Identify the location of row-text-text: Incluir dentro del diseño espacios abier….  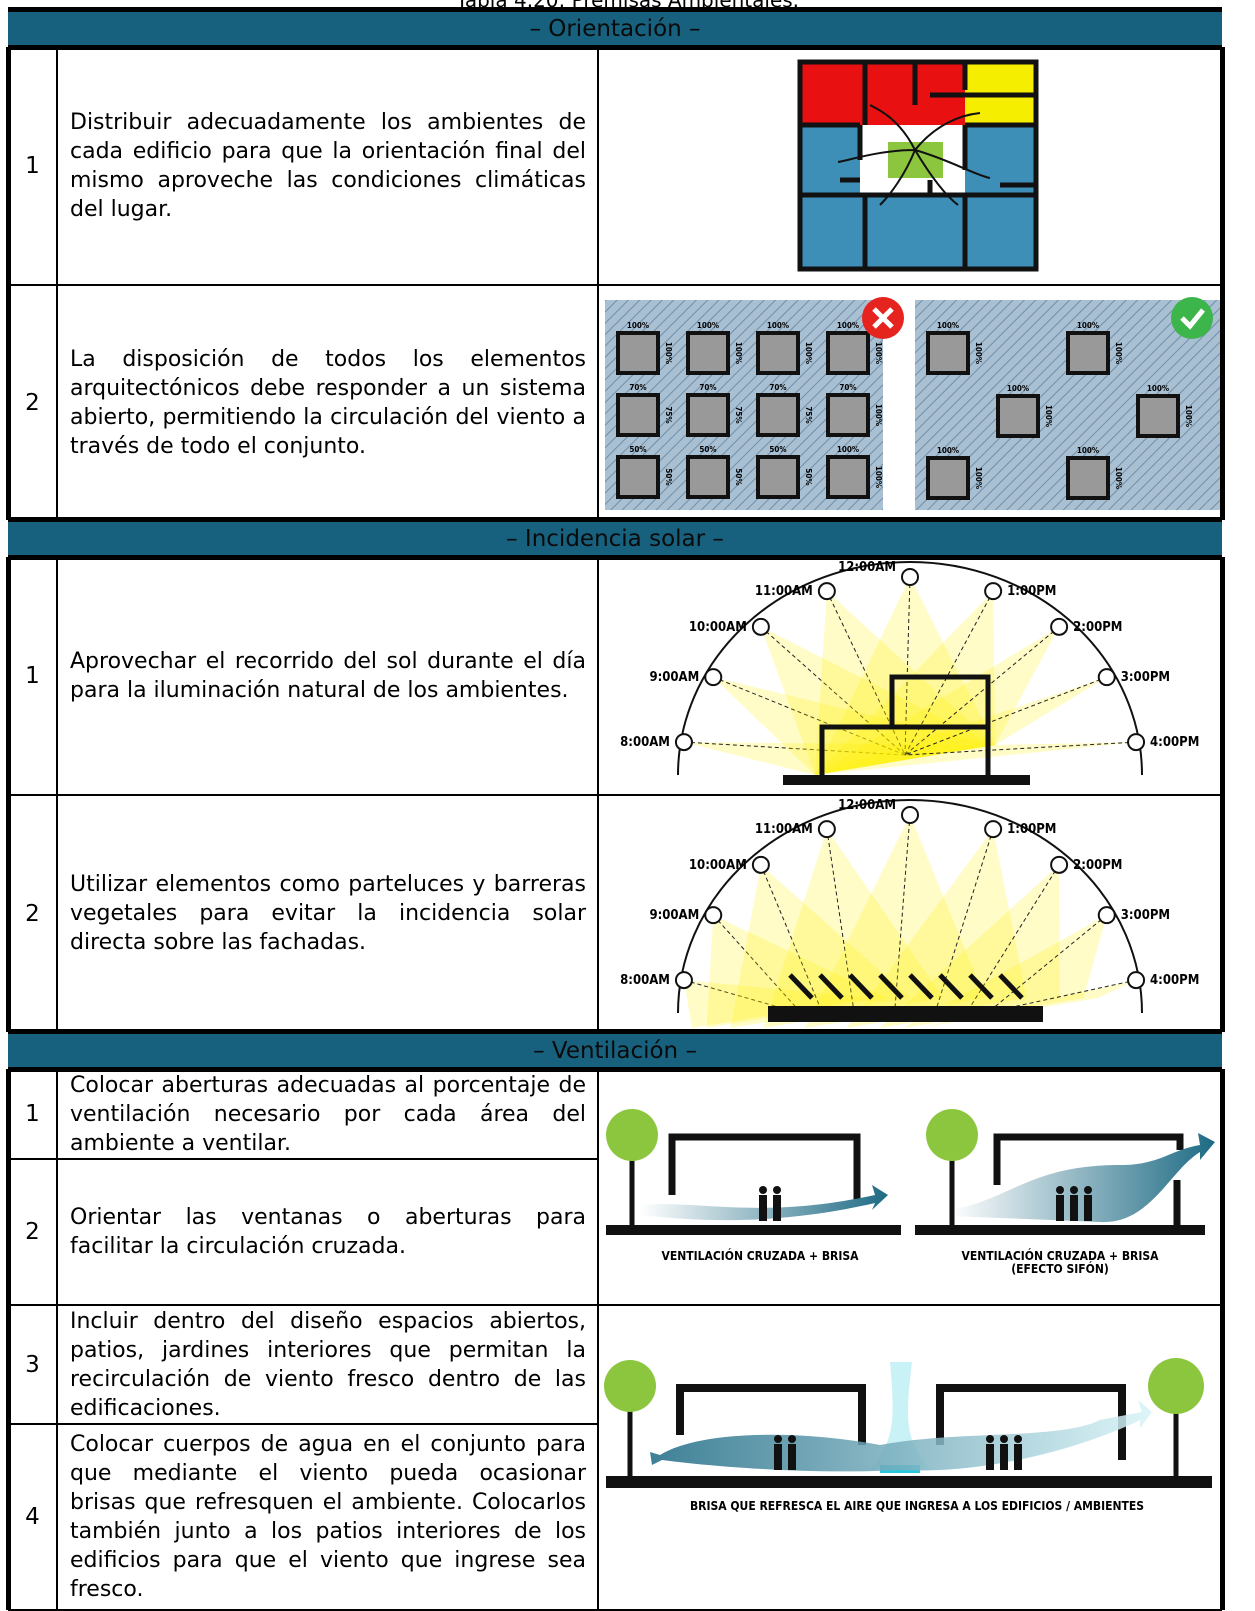
(328, 1364).